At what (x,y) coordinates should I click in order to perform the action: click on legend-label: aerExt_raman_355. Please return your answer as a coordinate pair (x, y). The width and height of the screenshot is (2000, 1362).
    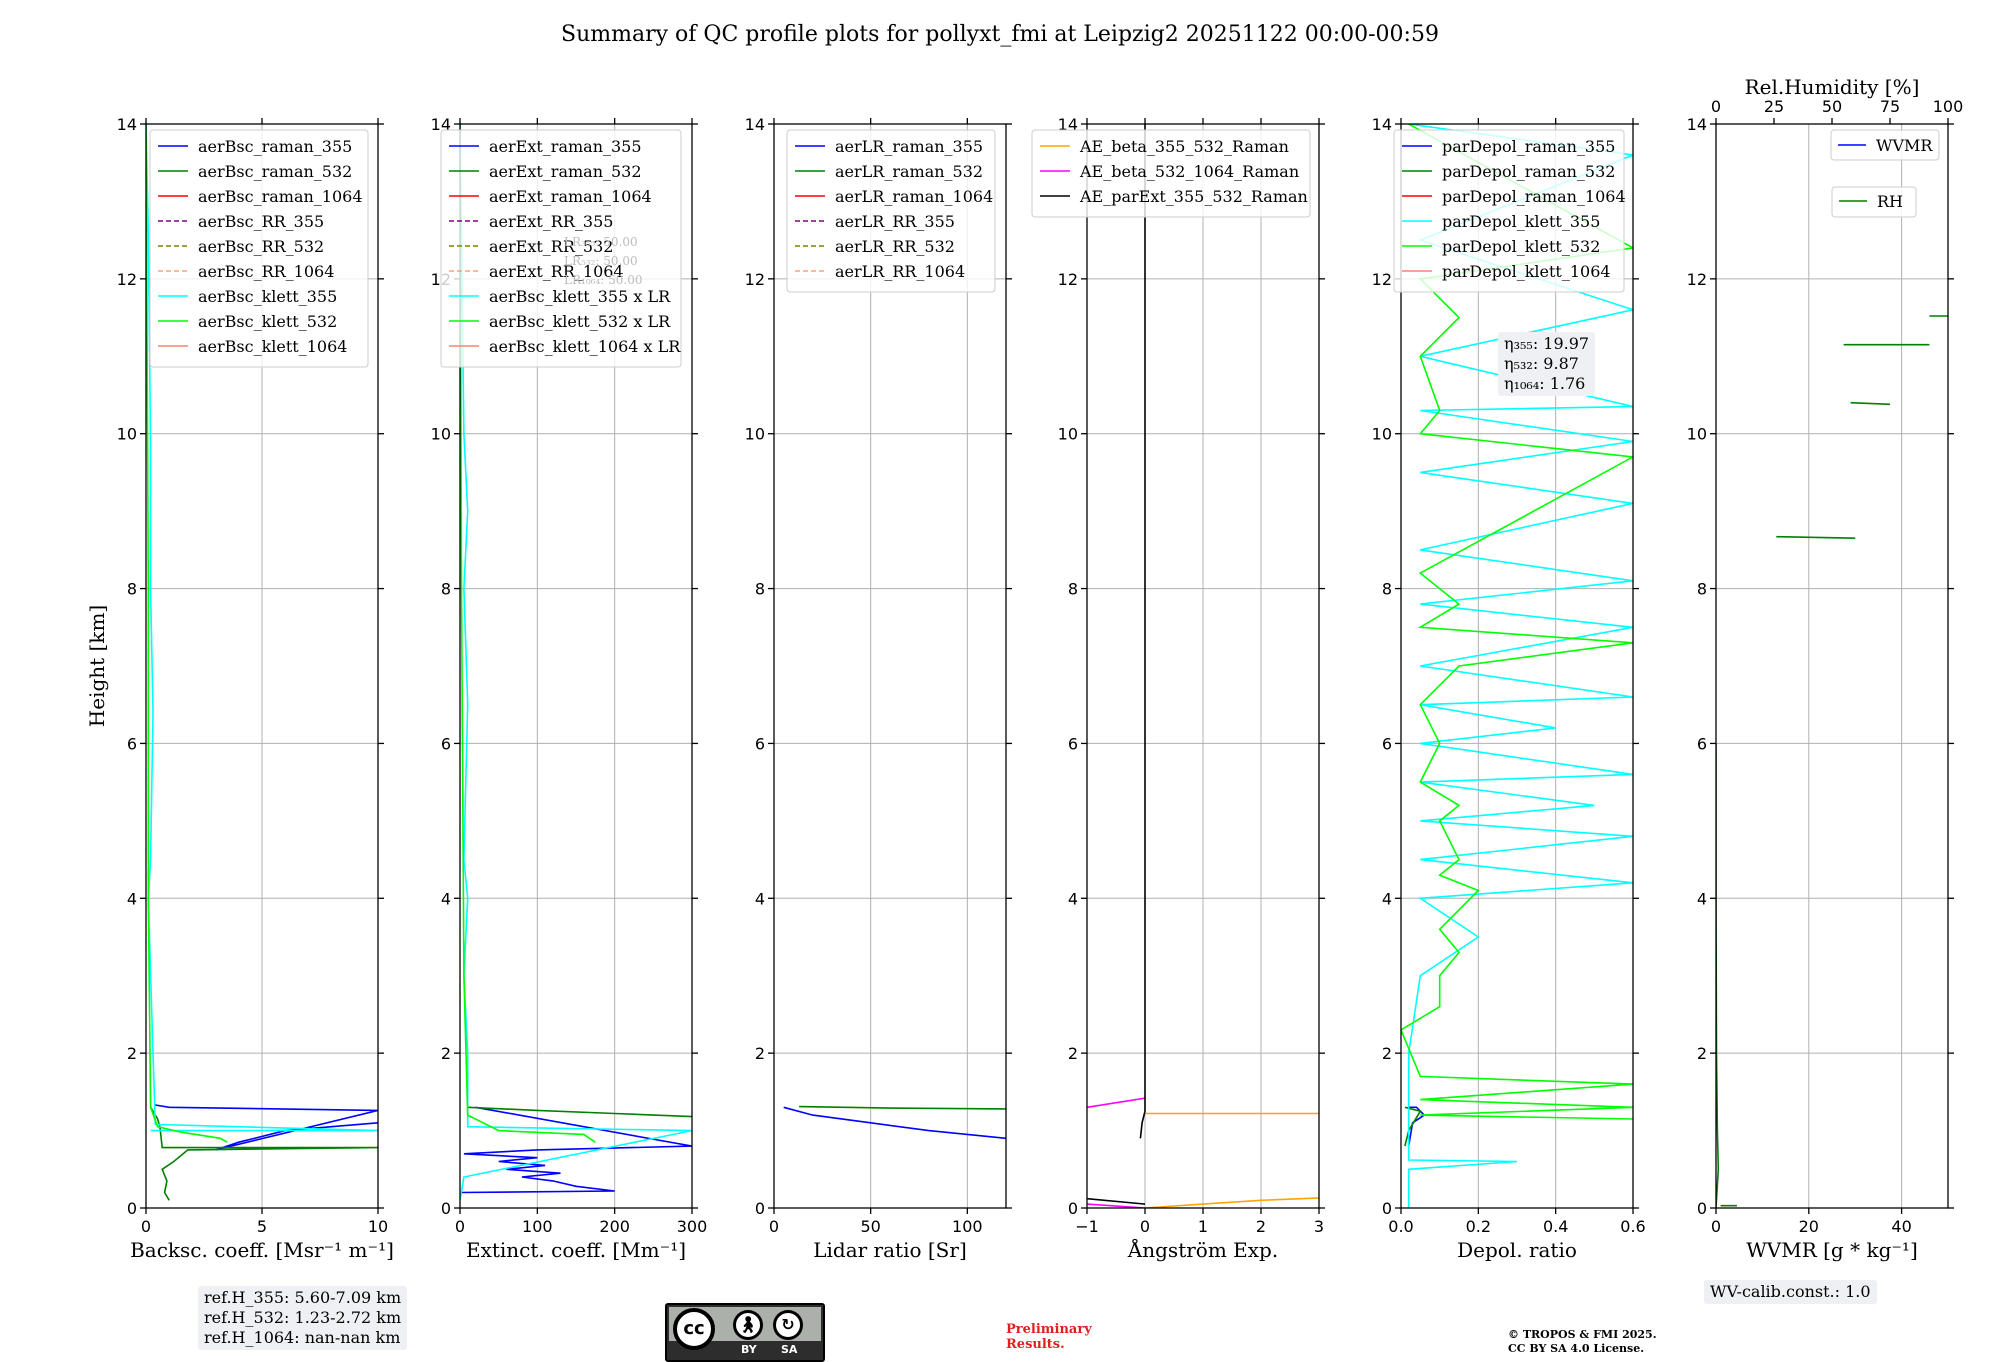
    Looking at the image, I should click on (565, 146).